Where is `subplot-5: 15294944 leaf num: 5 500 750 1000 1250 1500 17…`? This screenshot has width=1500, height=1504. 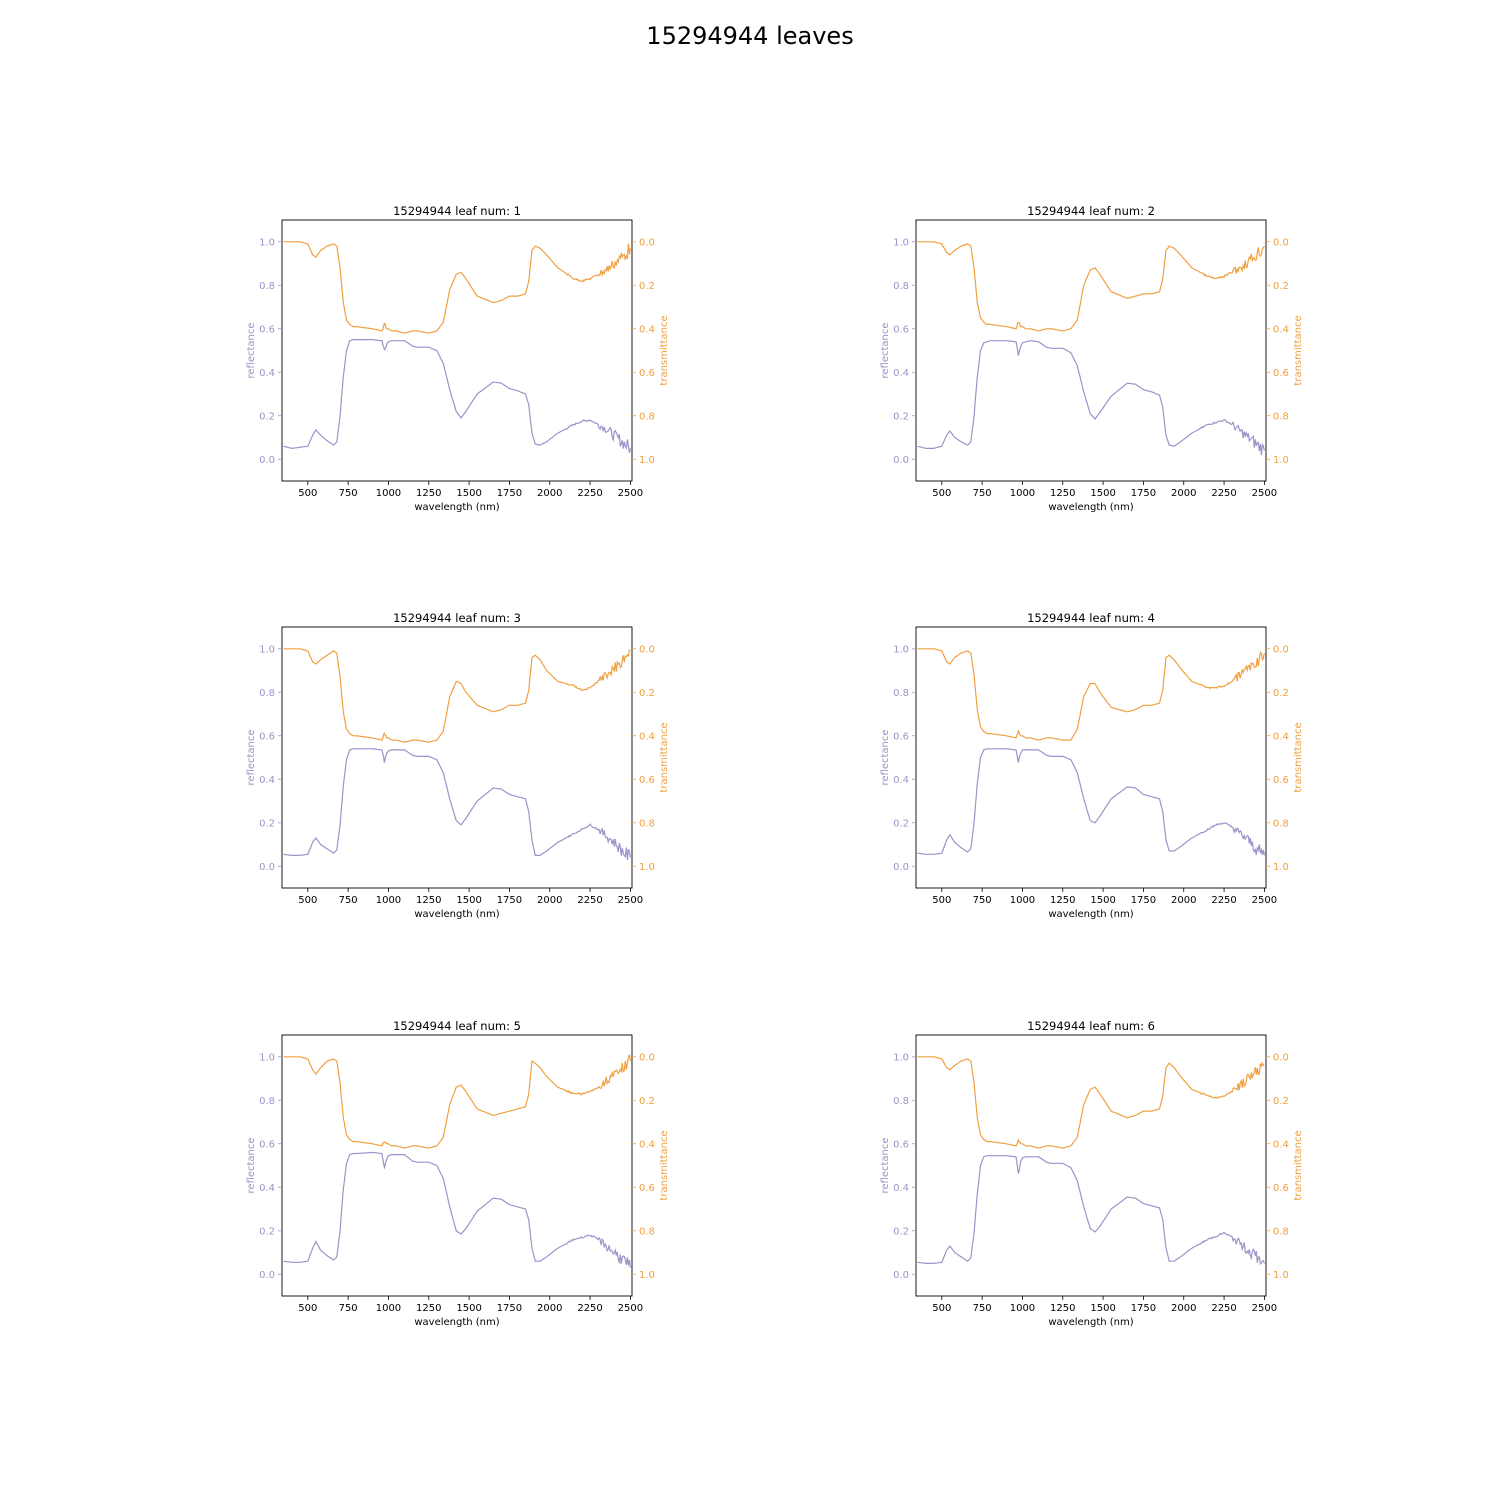
subplot-5: 15294944 leaf num: 5 500 750 1000 1250 1500 17… is located at coordinates (458, 1173).